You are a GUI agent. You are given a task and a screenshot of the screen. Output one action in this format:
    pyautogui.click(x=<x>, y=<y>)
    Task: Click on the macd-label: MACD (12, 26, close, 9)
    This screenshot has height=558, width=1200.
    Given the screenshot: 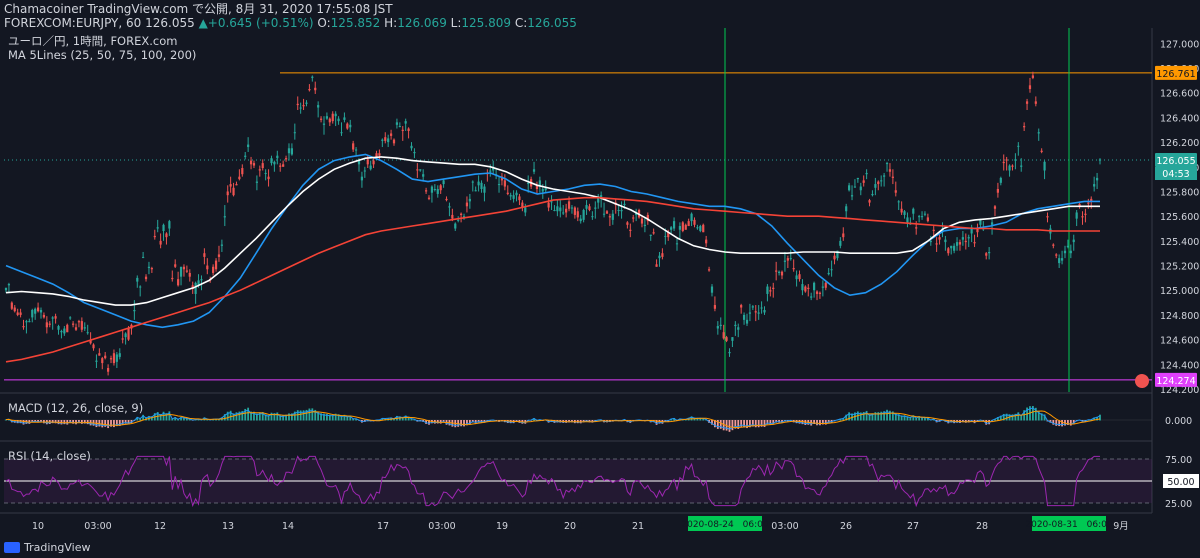 What is the action you would take?
    pyautogui.click(x=76, y=408)
    